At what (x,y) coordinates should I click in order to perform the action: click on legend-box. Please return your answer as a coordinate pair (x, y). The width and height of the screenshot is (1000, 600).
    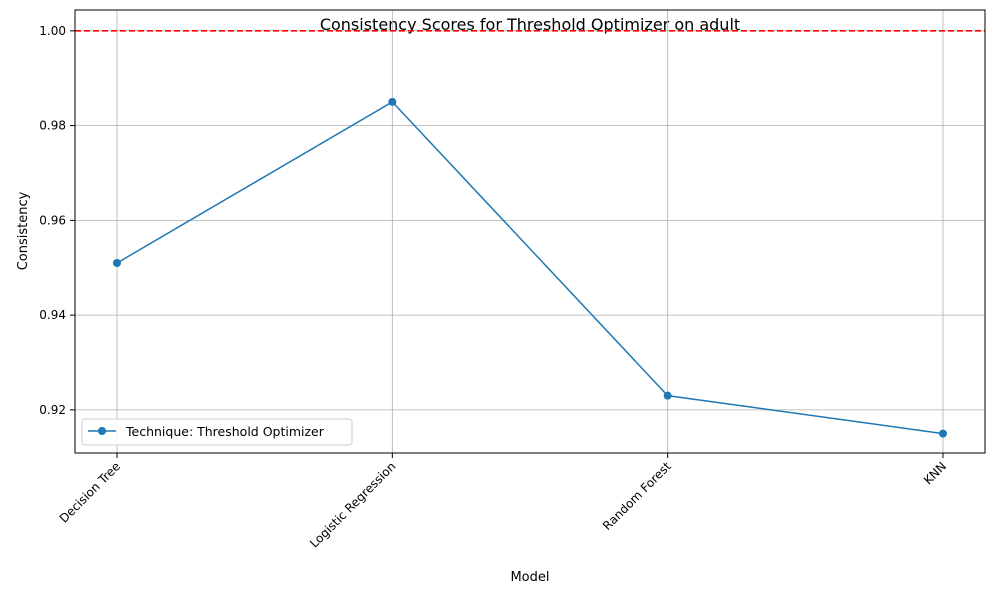
    Looking at the image, I should click on (217, 432).